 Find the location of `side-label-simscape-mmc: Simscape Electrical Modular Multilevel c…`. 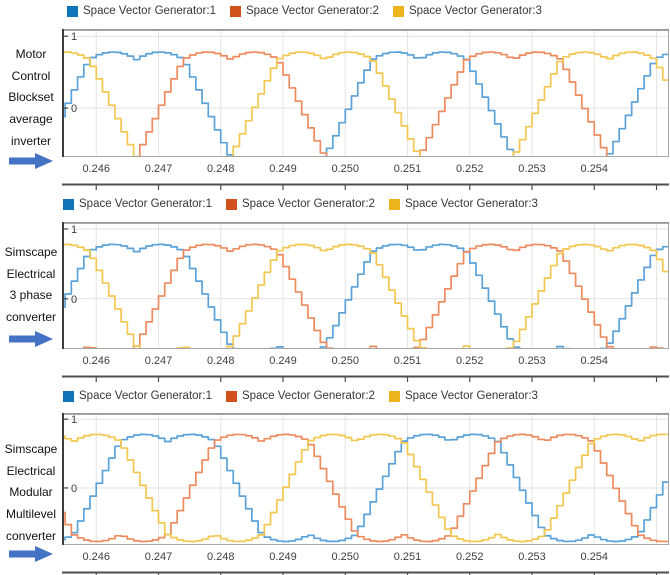

side-label-simscape-mmc: Simscape Electrical Modular Multilevel c… is located at coordinates (31, 493).